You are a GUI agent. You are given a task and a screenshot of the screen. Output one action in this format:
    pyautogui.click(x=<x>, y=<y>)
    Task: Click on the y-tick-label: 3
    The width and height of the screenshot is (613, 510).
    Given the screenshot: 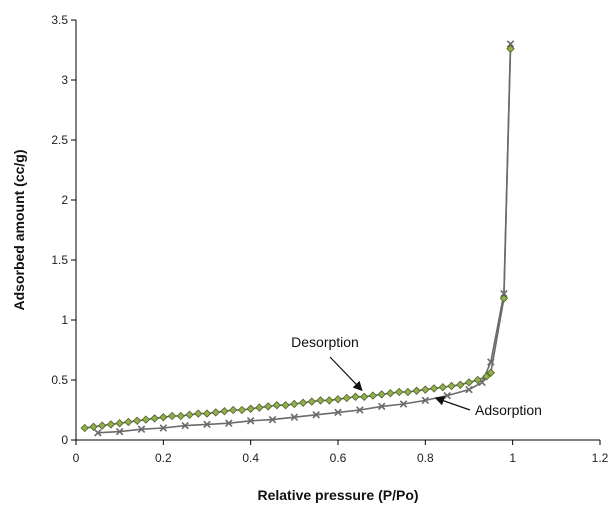 What is the action you would take?
    pyautogui.click(x=64, y=80)
    